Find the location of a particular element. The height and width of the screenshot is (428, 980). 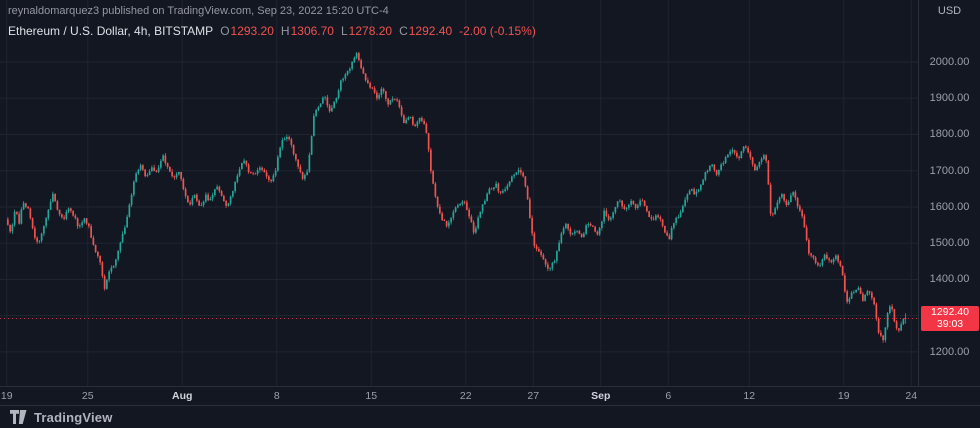

price-tick-label: 1500.00 is located at coordinates (949, 243).